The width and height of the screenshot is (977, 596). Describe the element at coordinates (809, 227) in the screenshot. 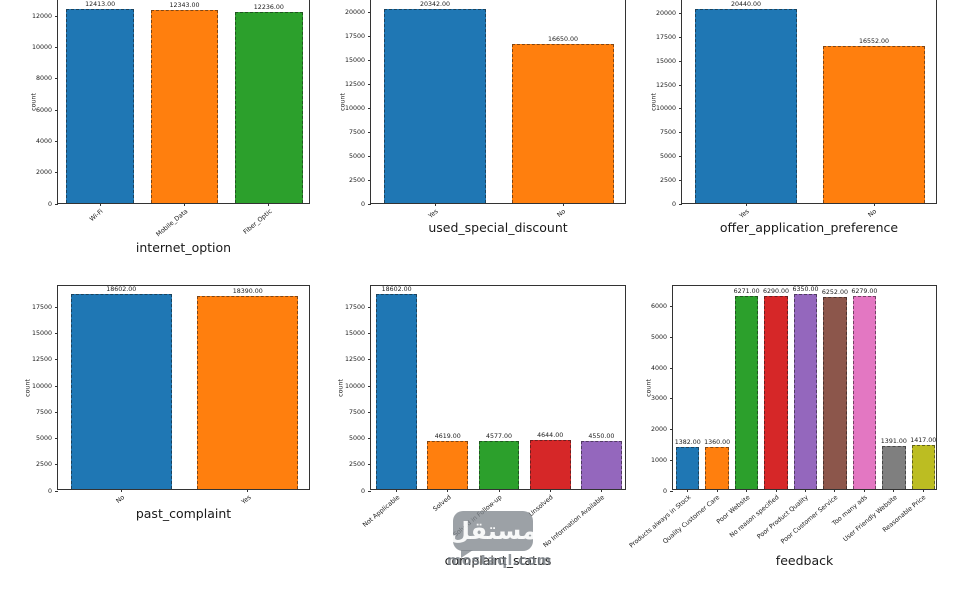

I see `x-axis-title: offer_application_preference` at that location.